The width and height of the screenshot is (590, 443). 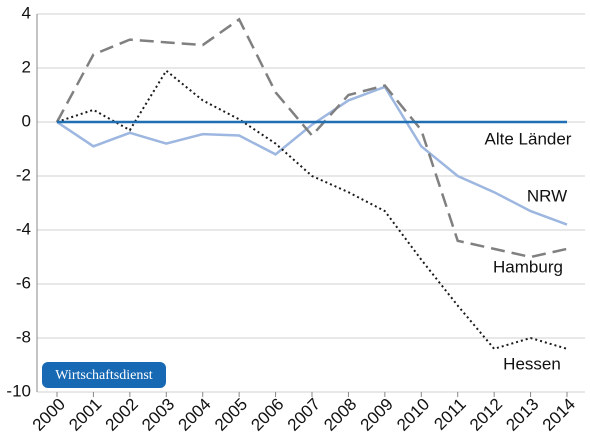 What do you see at coordinates (304, 415) in the screenshot?
I see `x-tick-label: 2007` at bounding box center [304, 415].